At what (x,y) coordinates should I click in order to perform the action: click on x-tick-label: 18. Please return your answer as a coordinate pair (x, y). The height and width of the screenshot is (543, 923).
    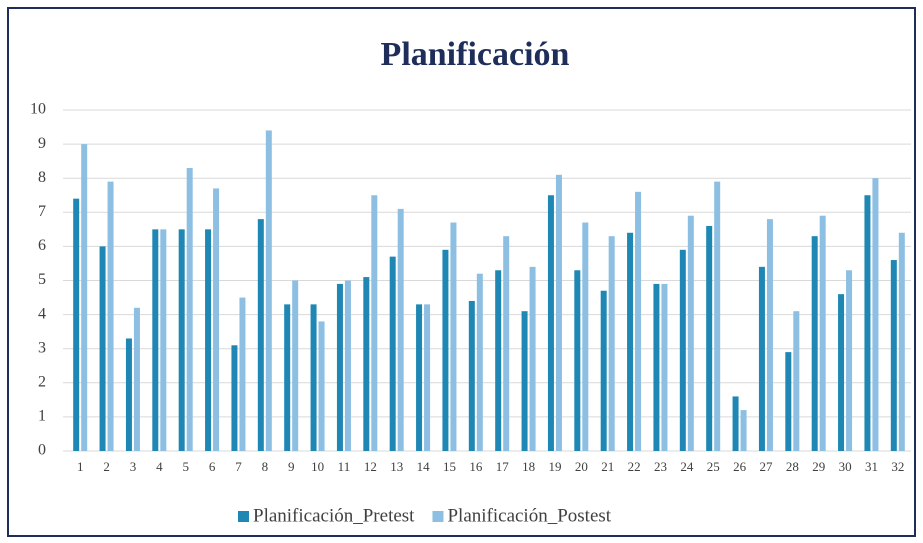
    Looking at the image, I should click on (528, 466).